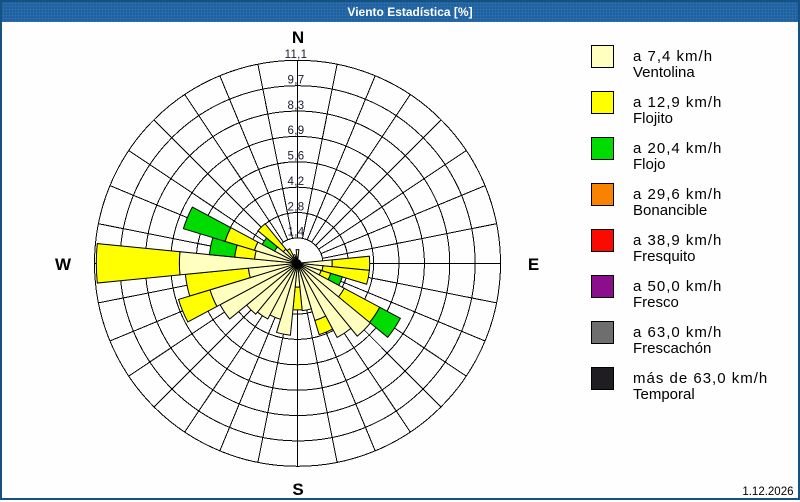 This screenshot has width=800, height=502. I want to click on svg-text: 2,8, so click(296, 207).